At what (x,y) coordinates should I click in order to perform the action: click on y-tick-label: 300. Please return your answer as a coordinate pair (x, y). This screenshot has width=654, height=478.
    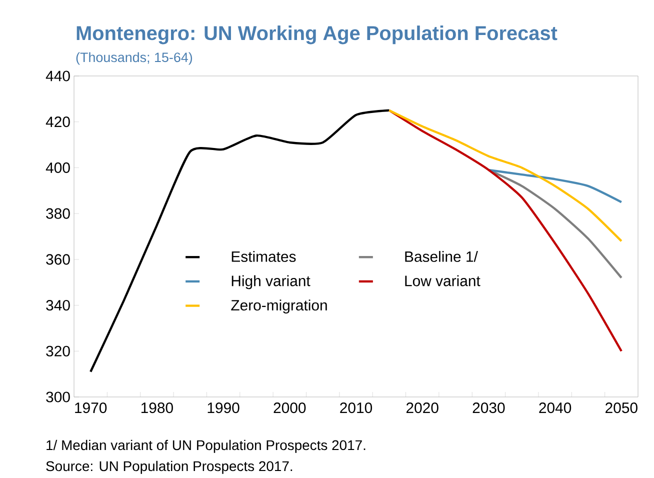
    Looking at the image, I should click on (58, 397).